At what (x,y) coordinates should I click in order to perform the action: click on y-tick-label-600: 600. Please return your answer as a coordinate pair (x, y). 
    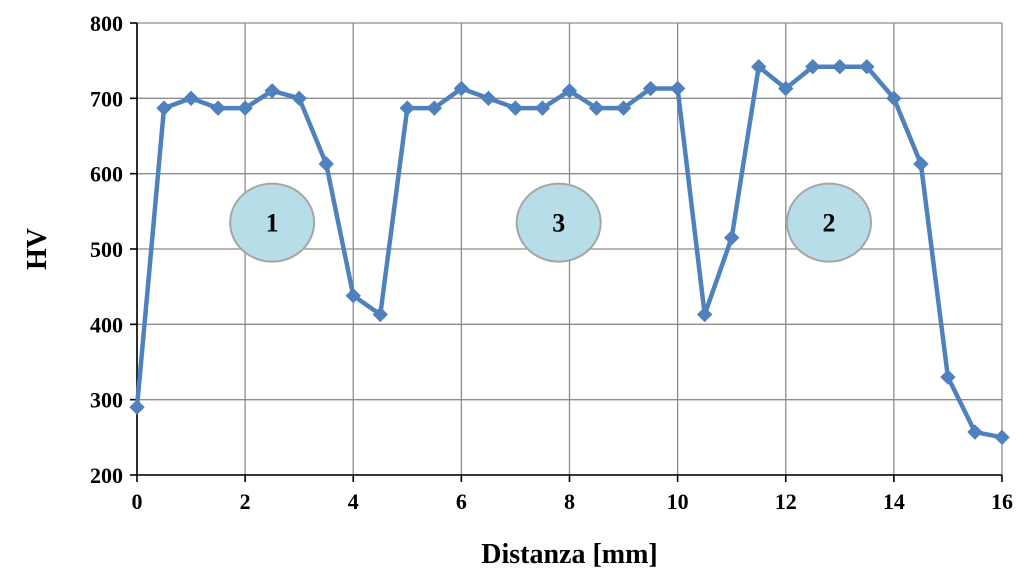
    Looking at the image, I should click on (106, 174).